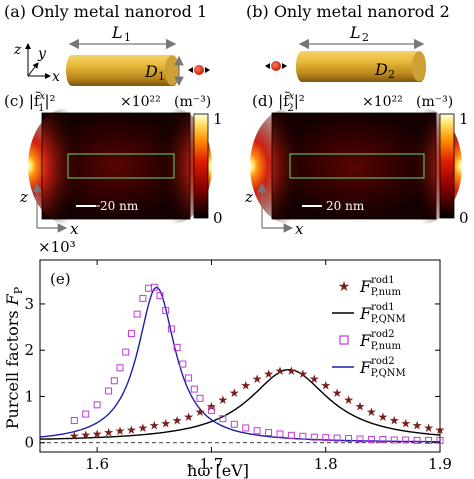 The height and width of the screenshot is (479, 474). Describe the element at coordinates (74, 229) in the screenshot. I see `panel-c-x: x` at that location.